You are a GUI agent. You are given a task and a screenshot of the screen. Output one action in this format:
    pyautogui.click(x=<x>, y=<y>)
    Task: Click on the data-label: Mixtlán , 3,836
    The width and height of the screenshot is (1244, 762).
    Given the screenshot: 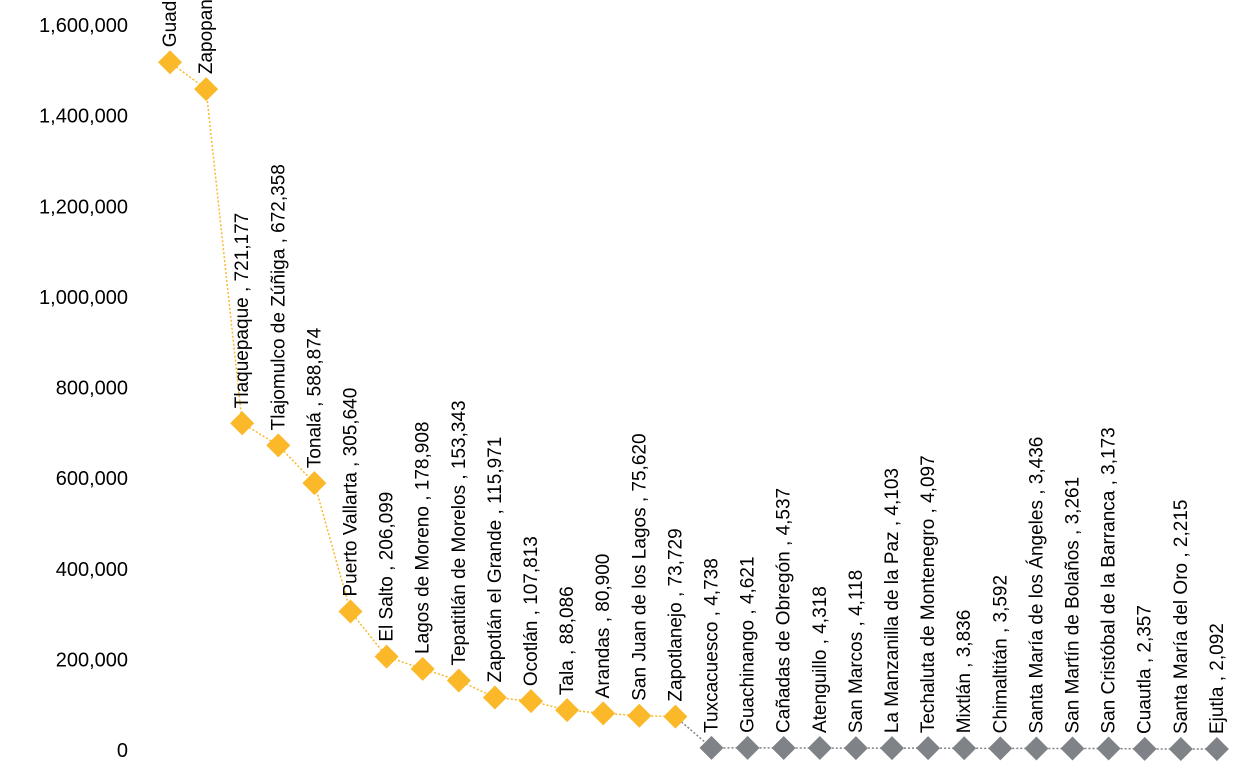 What is the action you would take?
    pyautogui.click(x=964, y=672)
    